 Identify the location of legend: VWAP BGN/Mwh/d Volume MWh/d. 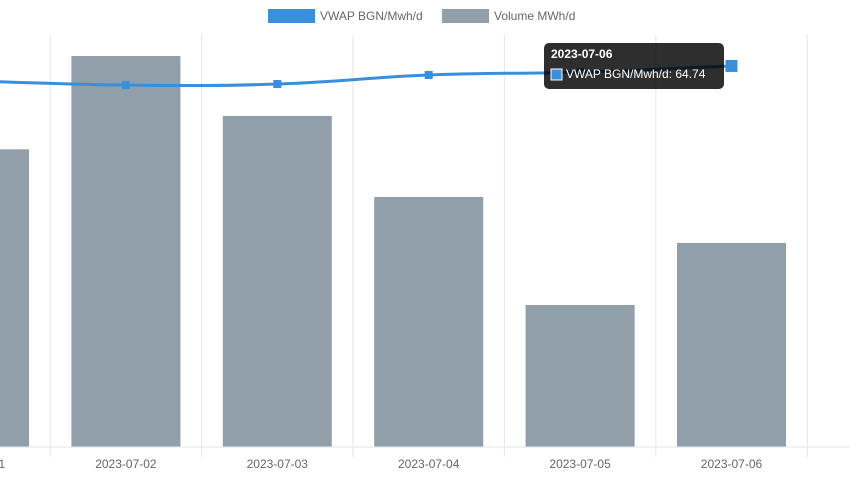
(421, 16).